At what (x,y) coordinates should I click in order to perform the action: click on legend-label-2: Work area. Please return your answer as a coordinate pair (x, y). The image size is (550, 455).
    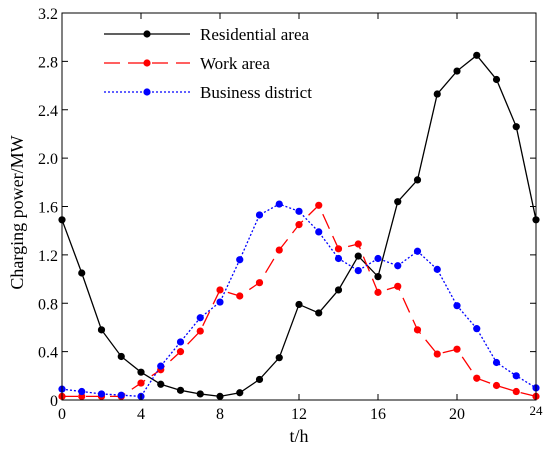
    Looking at the image, I should click on (235, 63).